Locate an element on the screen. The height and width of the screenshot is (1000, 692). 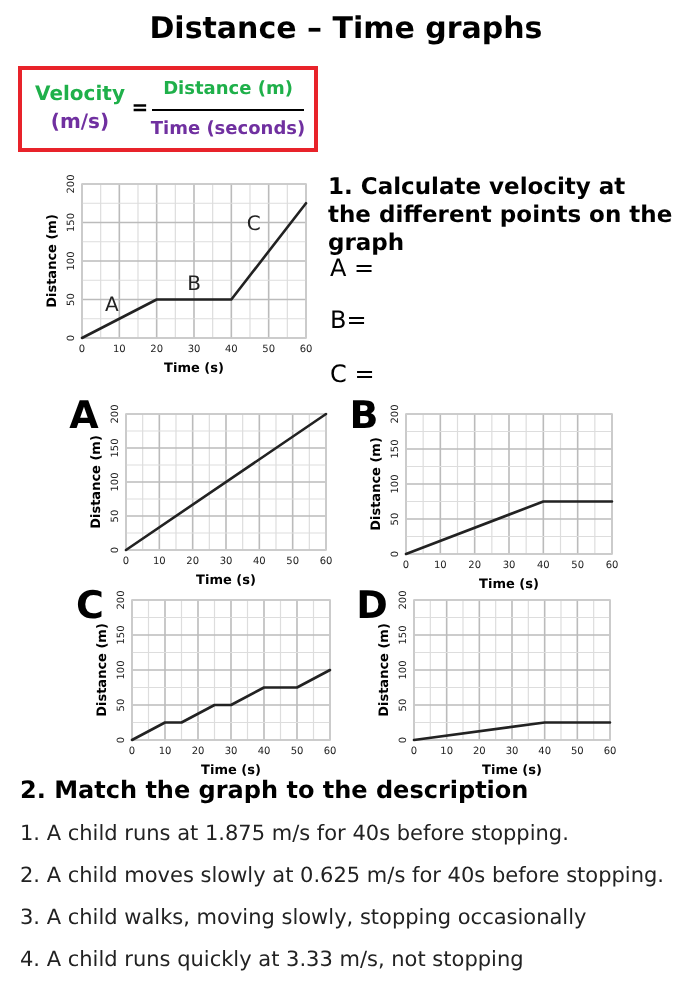
text: 2. Match the graph to the description is located at coordinates (274, 790).